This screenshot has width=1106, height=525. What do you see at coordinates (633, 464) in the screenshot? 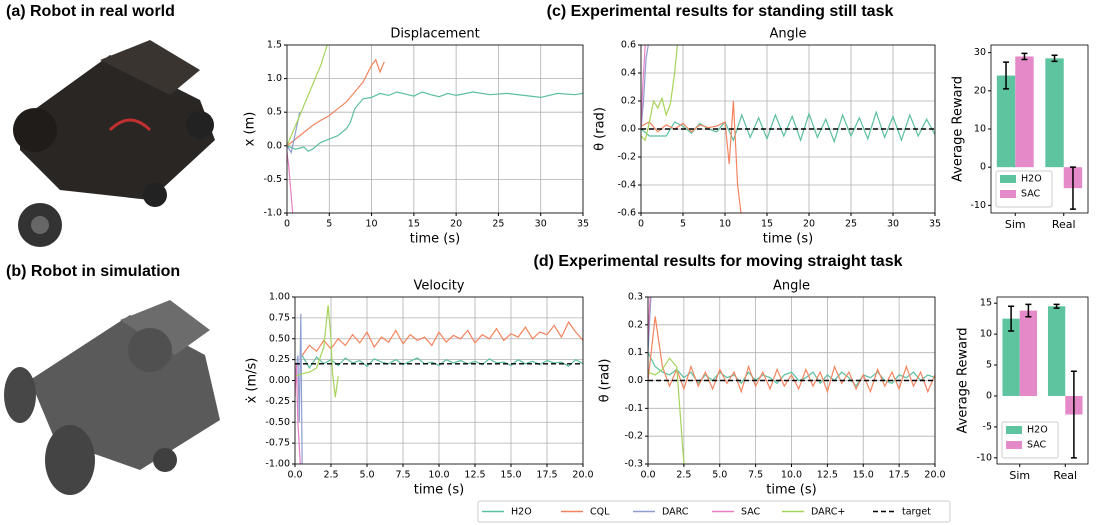
I see `y-tick-label: -0.3` at bounding box center [633, 464].